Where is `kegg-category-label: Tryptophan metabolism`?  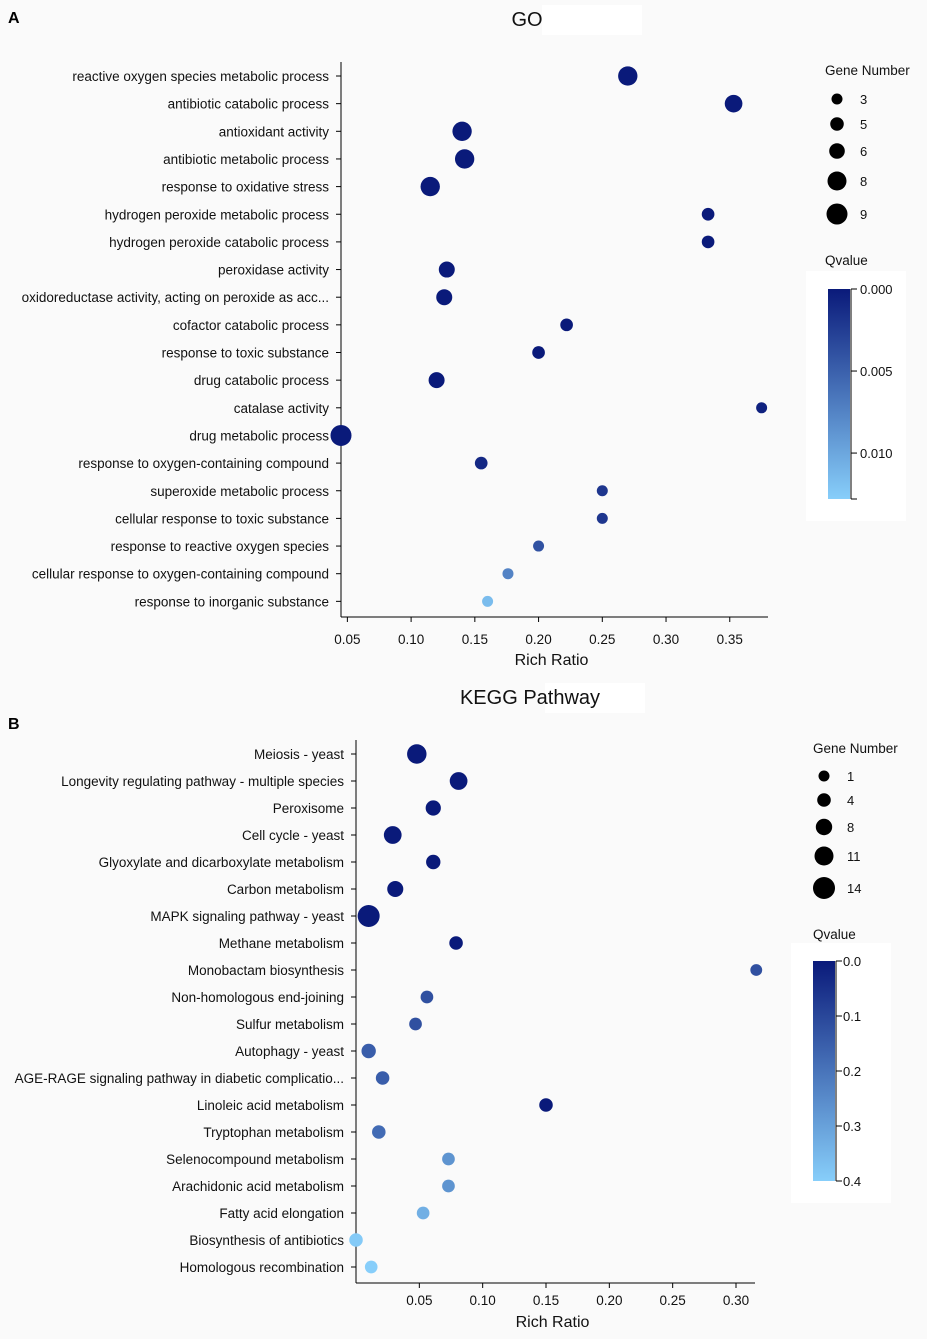 kegg-category-label: Tryptophan metabolism is located at coordinates (273, 1132).